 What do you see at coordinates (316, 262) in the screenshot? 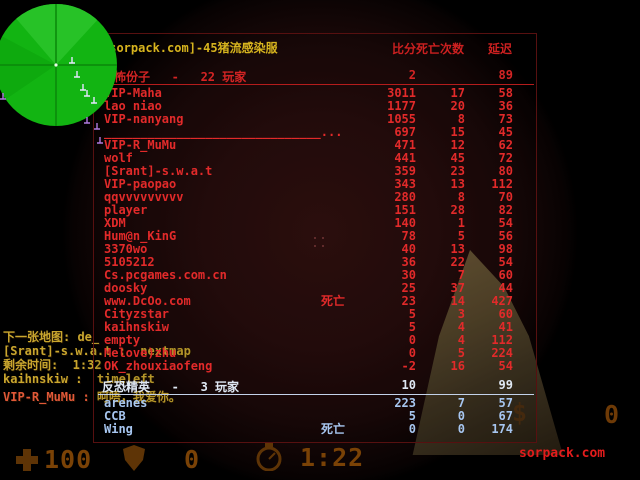
I see `player-row: 5105212 36 22 54` at bounding box center [316, 262].